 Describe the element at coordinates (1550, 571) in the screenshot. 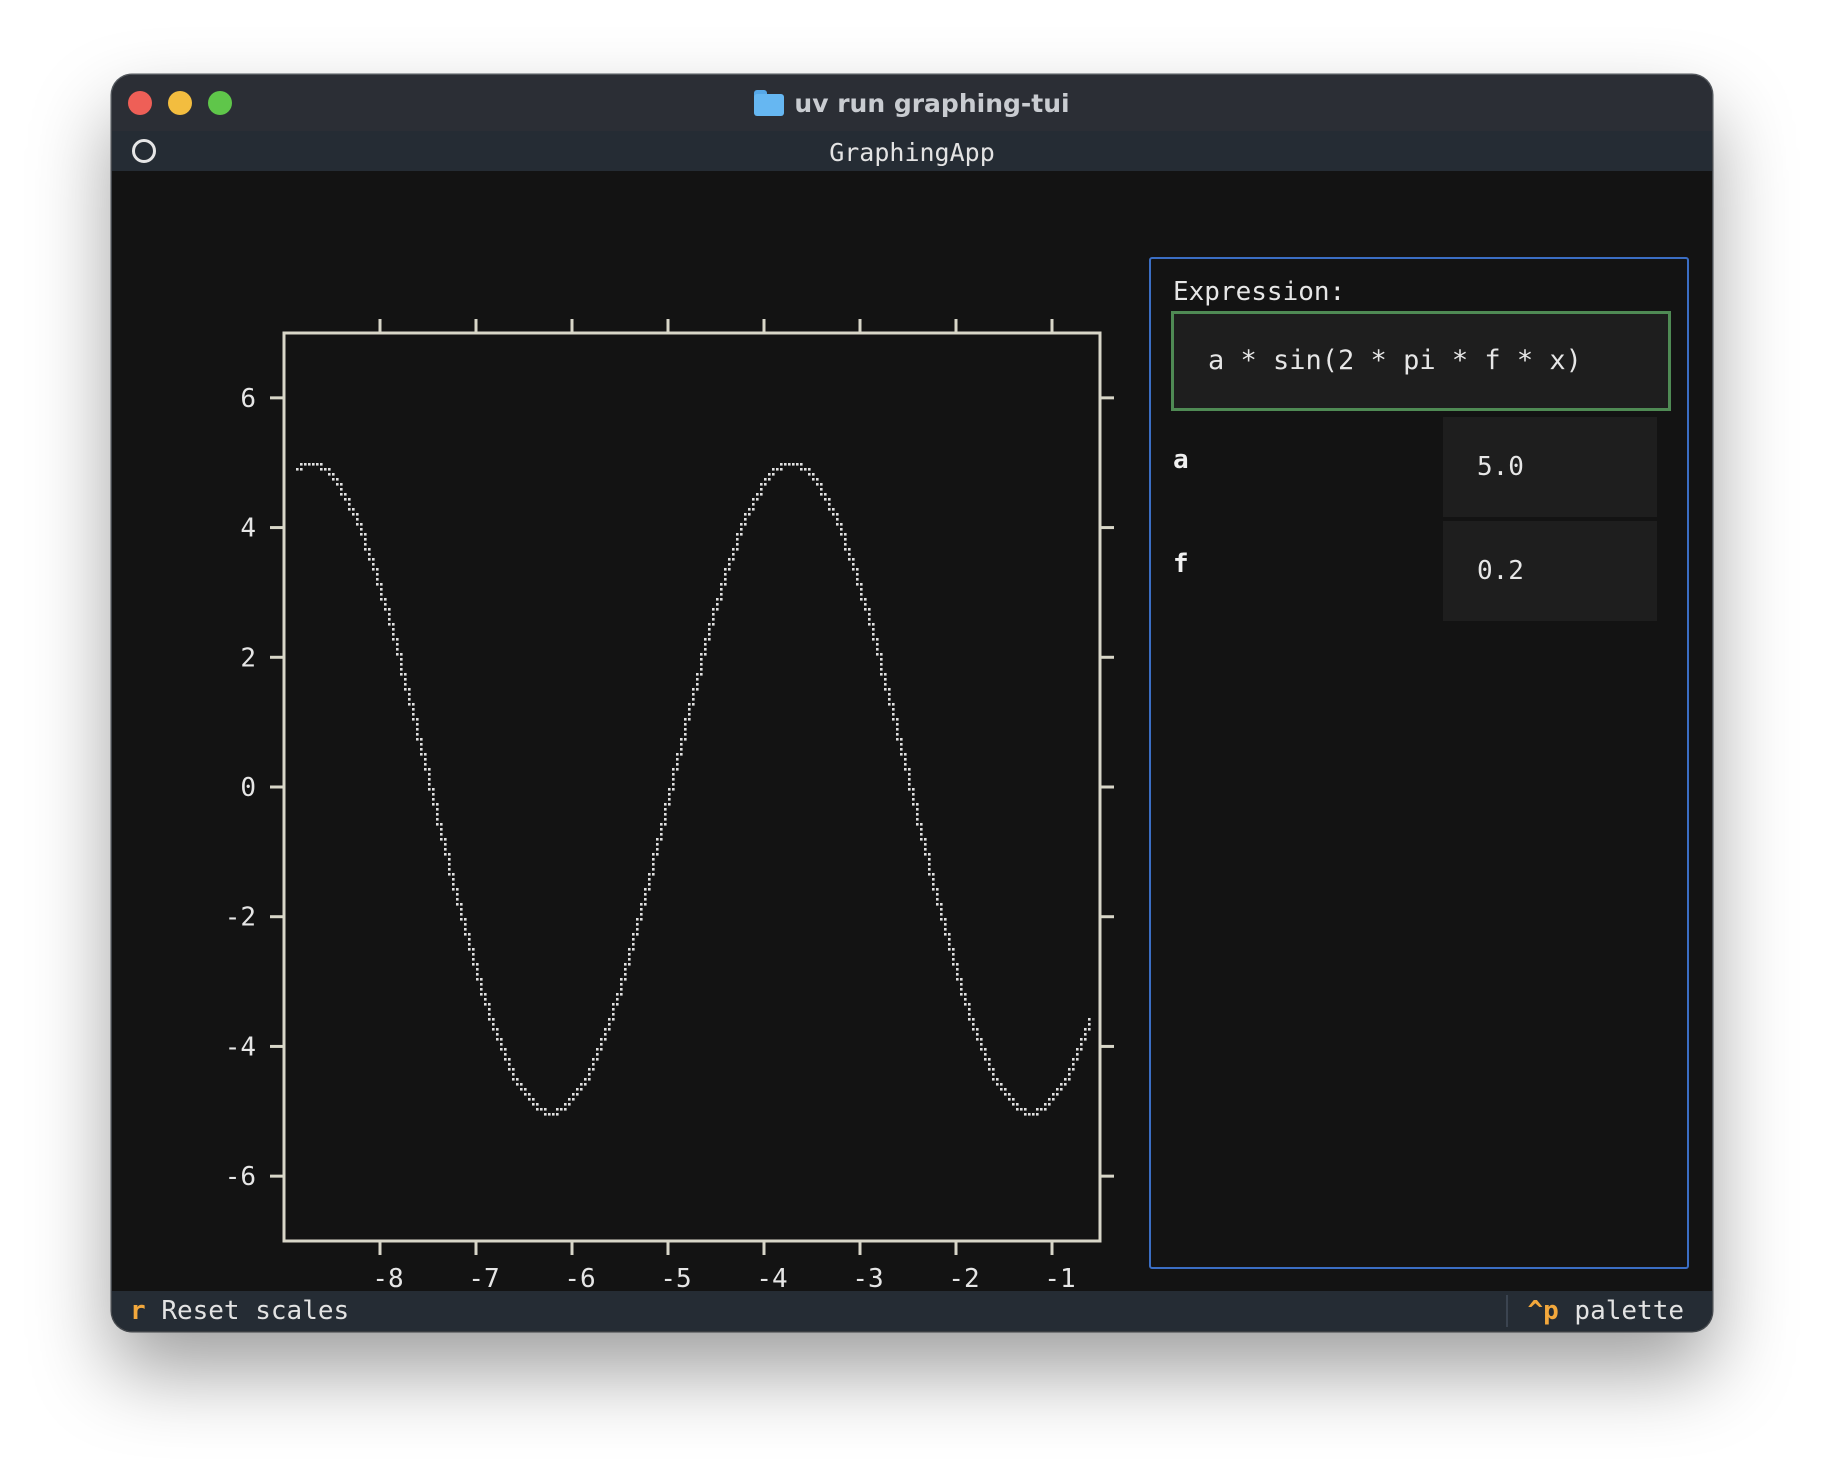

I see `param-f-input: 0.2` at that location.